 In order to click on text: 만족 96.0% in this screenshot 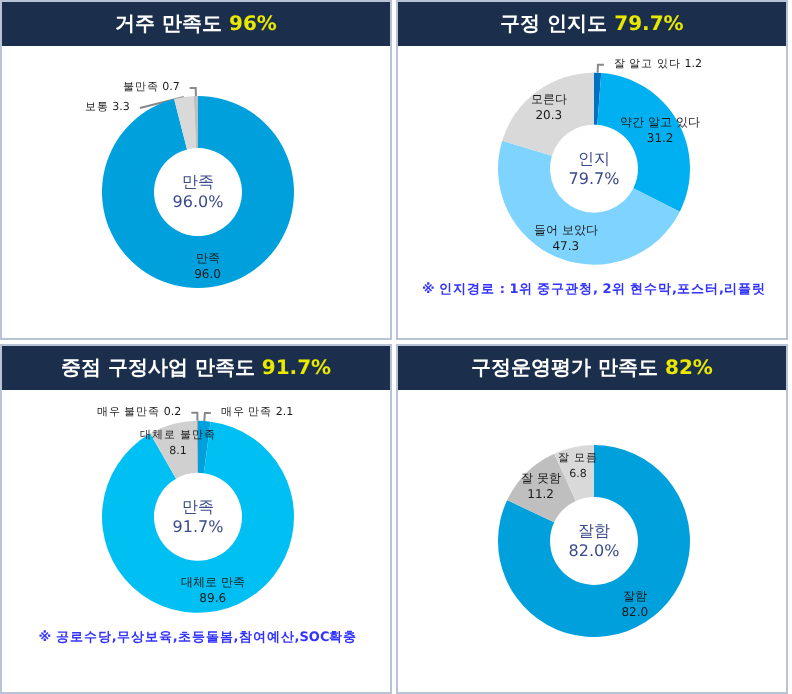, I will do `click(198, 192)`.